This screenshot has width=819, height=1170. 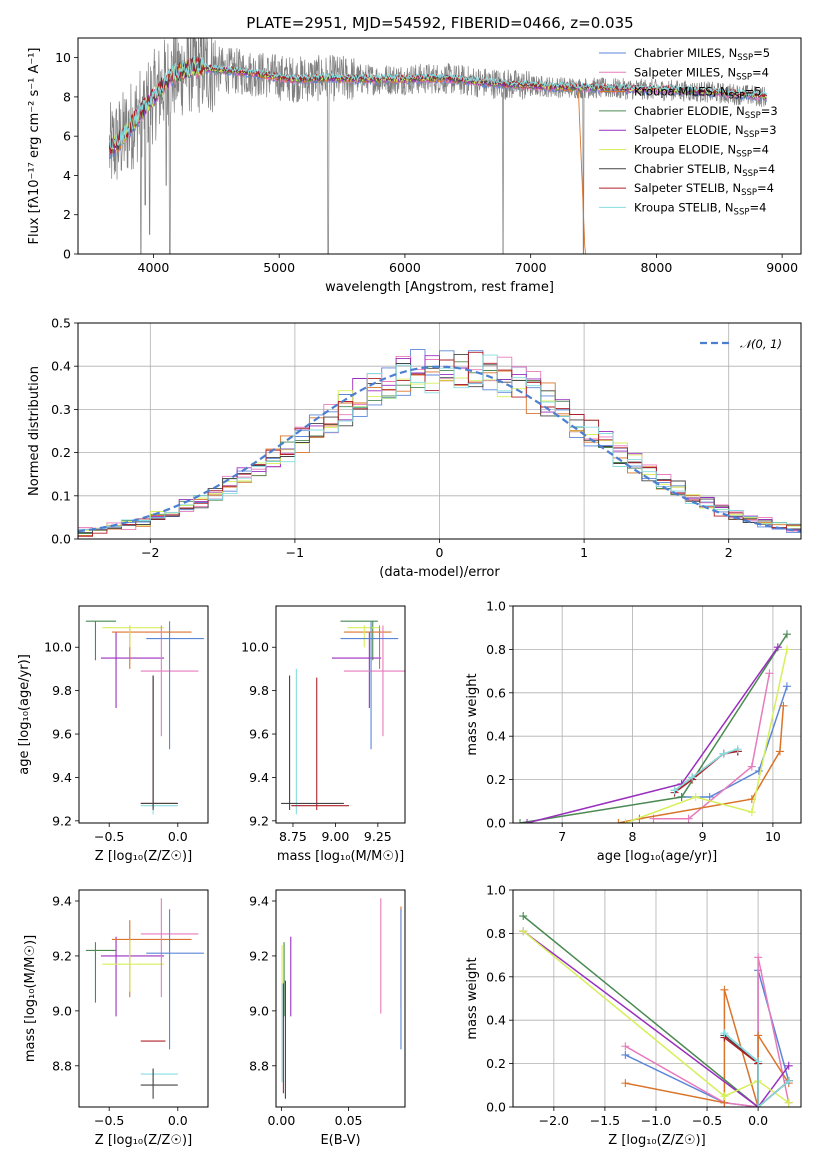 I want to click on y-tick-label: 0.8, so click(x=496, y=933).